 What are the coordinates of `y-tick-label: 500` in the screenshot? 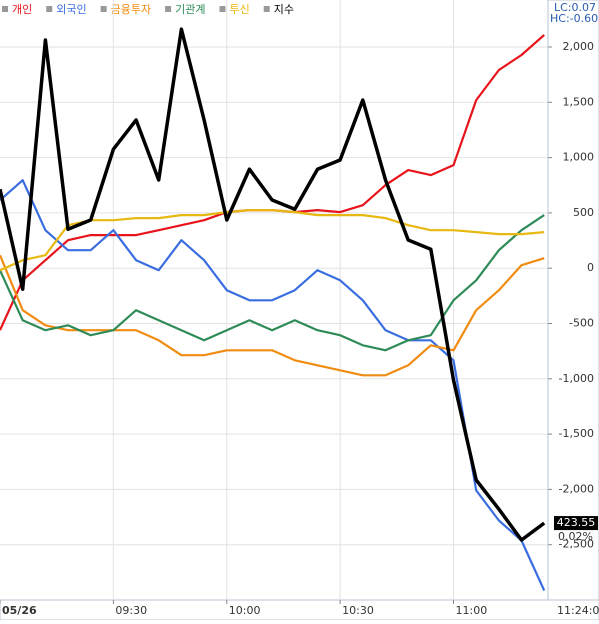 It's located at (583, 212).